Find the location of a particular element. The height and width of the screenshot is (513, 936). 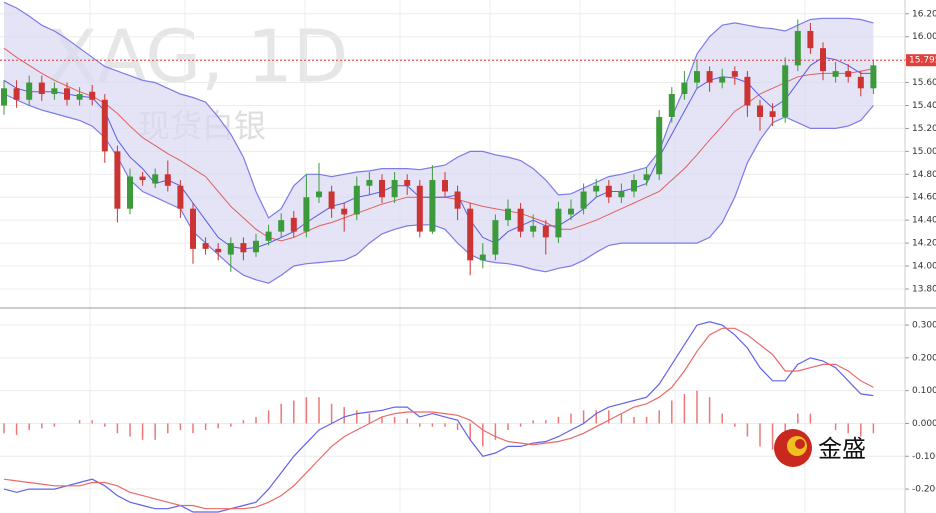

y-tick-label: 15.40 is located at coordinates (924, 106).